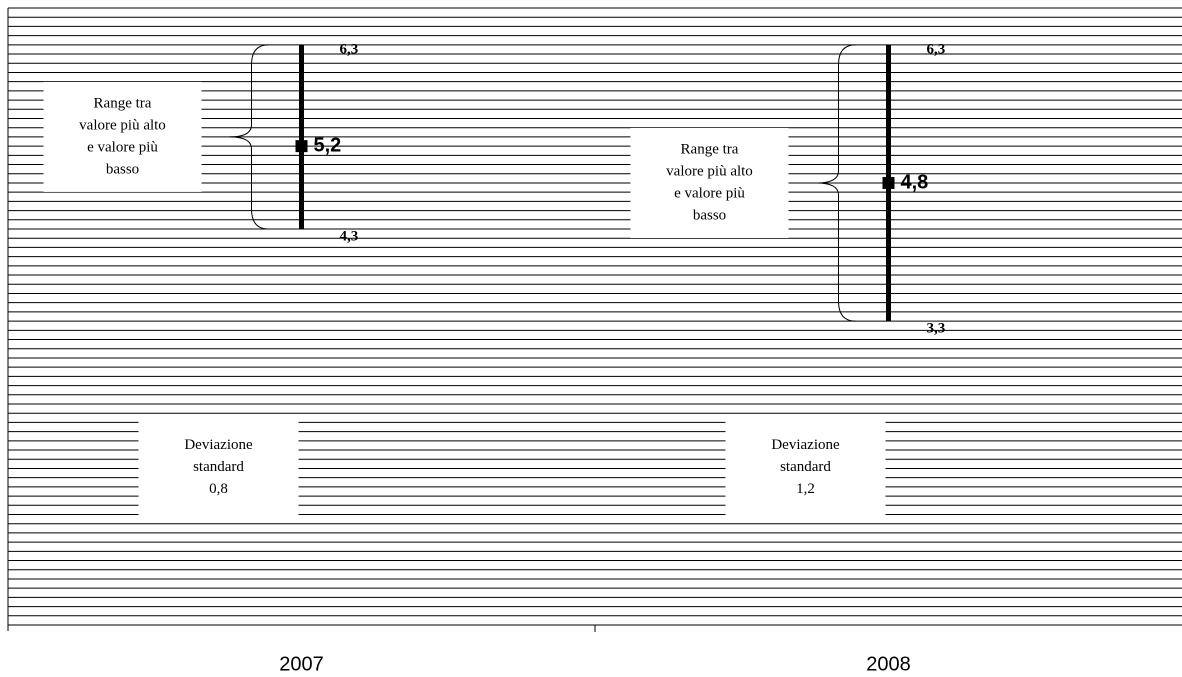 Image resolution: width=1182 pixels, height=677 pixels. Describe the element at coordinates (349, 236) in the screenshot. I see `low-label: 4,3` at that location.